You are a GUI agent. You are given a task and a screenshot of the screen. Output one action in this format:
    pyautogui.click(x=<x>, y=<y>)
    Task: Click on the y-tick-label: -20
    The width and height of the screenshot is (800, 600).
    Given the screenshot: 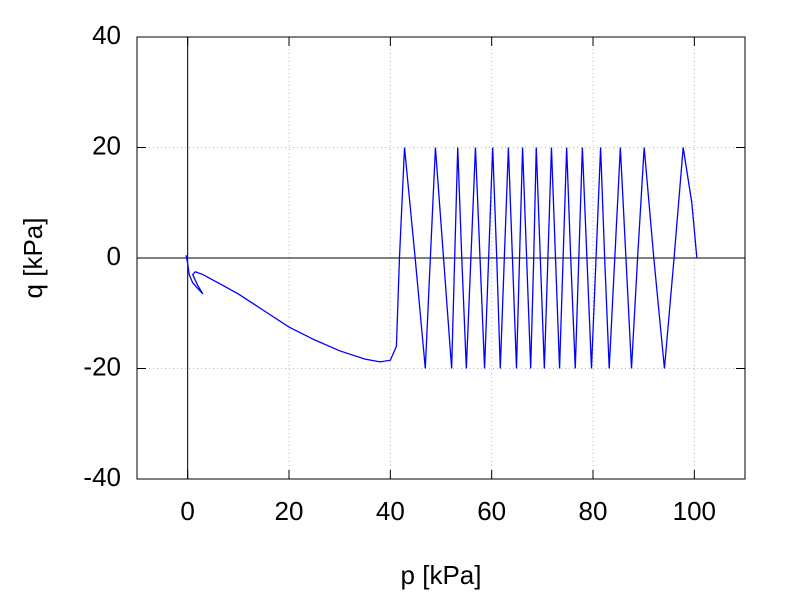 What is the action you would take?
    pyautogui.click(x=102, y=366)
    